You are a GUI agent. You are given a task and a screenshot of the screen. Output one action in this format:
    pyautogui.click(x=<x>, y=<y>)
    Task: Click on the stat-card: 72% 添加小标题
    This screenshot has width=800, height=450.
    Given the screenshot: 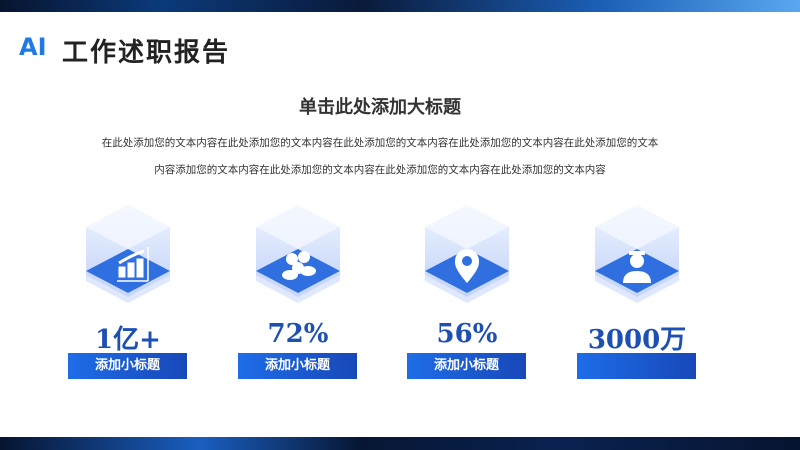 What is the action you would take?
    pyautogui.click(x=298, y=293)
    